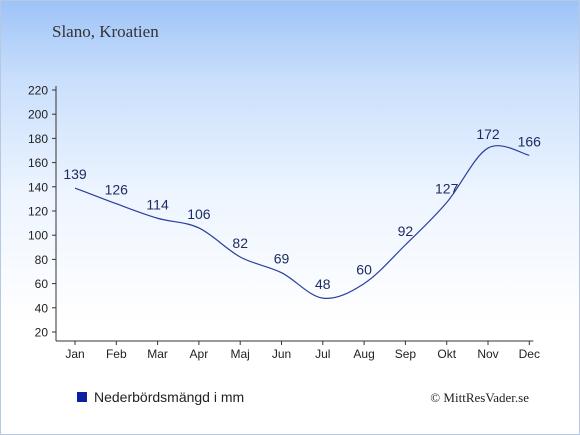 Image resolution: width=580 pixels, height=435 pixels. What do you see at coordinates (38, 212) in the screenshot?
I see `y-tick-label: 120` at bounding box center [38, 212].